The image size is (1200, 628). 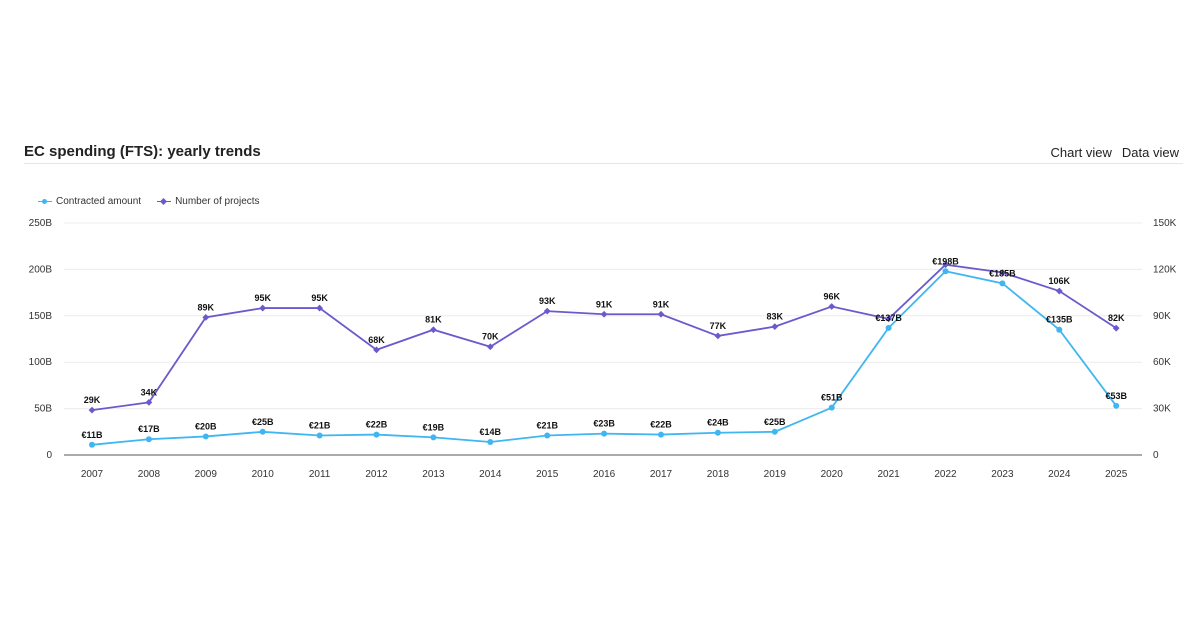 What do you see at coordinates (49, 455) in the screenshot?
I see `y-left-tick-label: 0` at bounding box center [49, 455].